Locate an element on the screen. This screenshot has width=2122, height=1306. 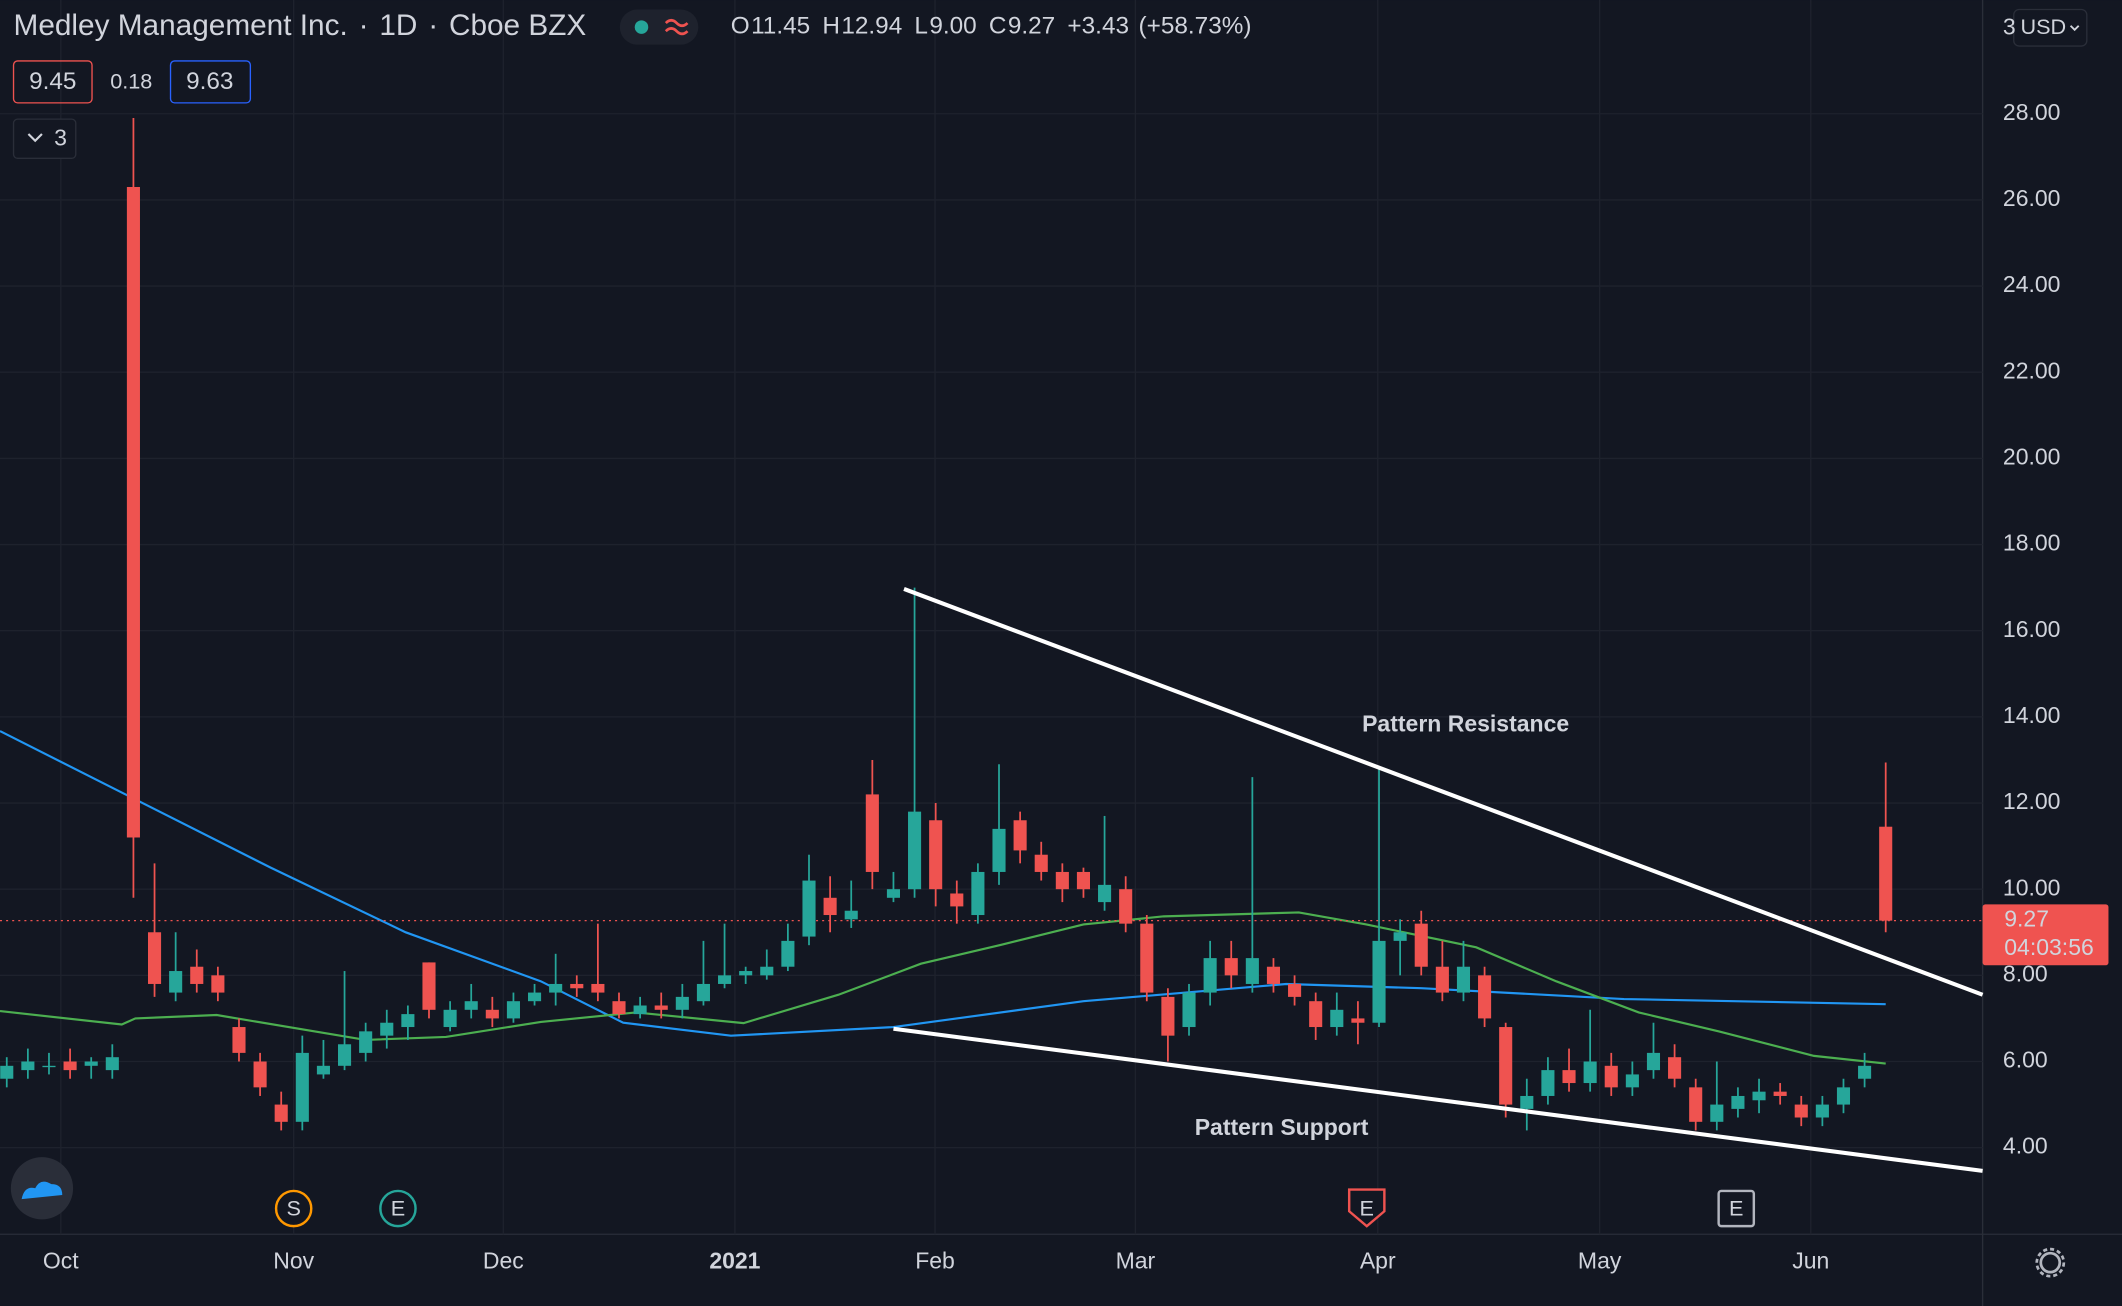
bid-box is located at coordinates (52, 82).